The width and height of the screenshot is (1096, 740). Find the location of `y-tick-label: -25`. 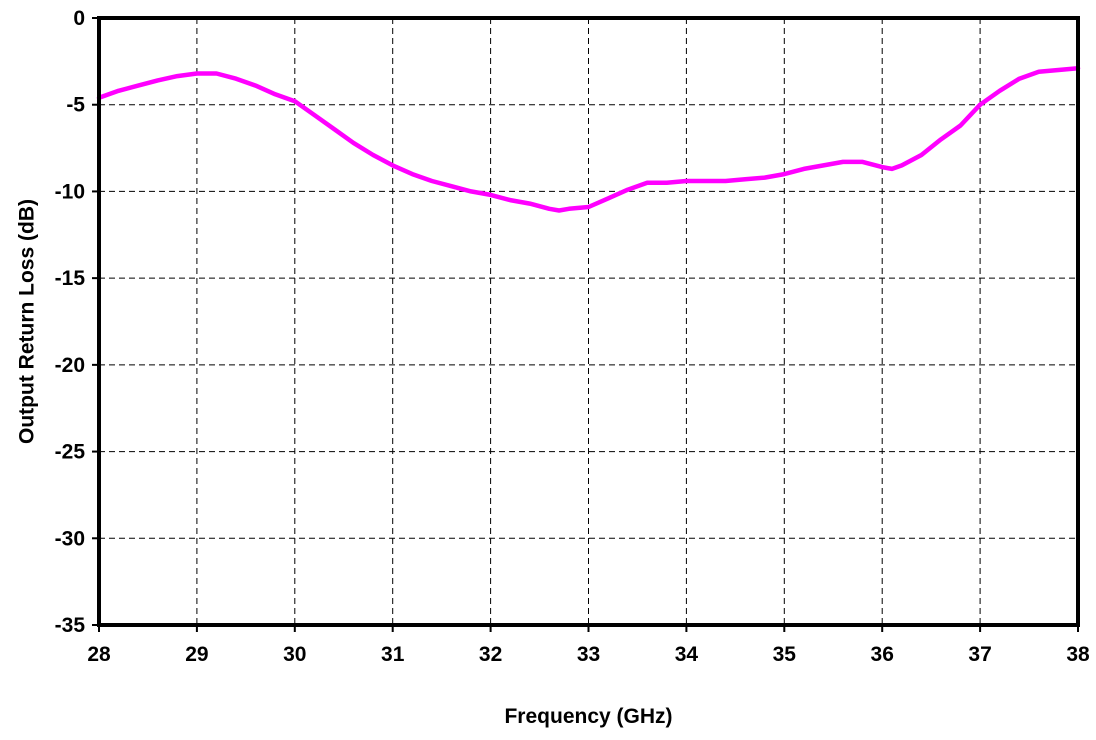

y-tick-label: -25 is located at coordinates (70, 452).